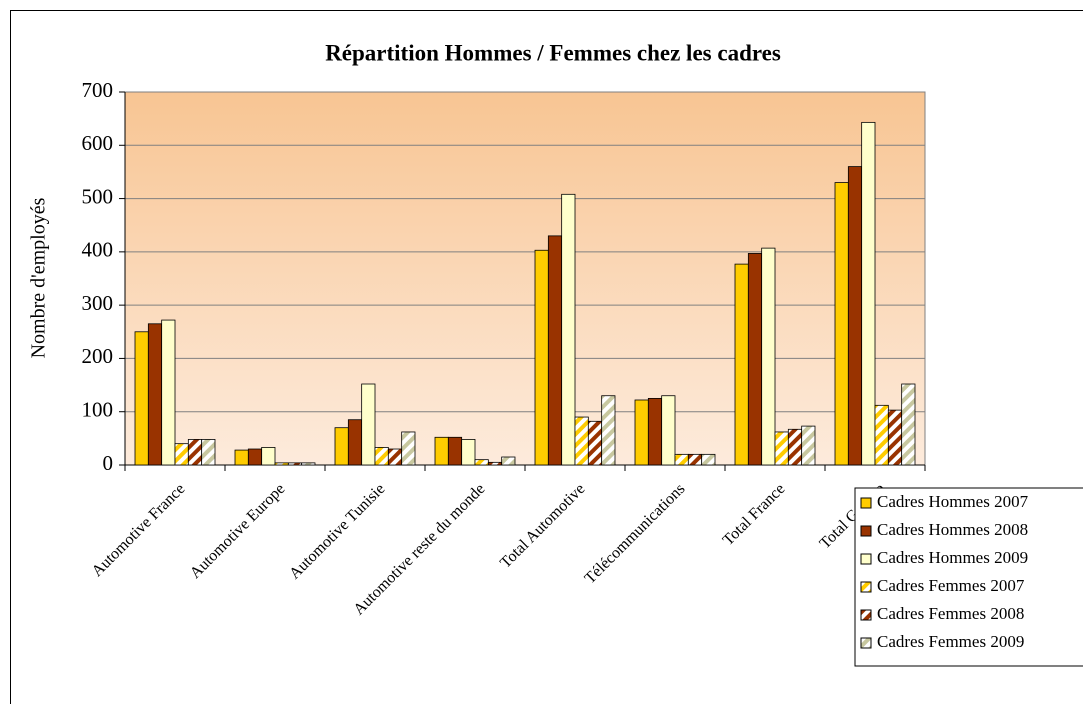 Image resolution: width=1083 pixels, height=704 pixels. I want to click on y-tick-label: 0, so click(108, 463).